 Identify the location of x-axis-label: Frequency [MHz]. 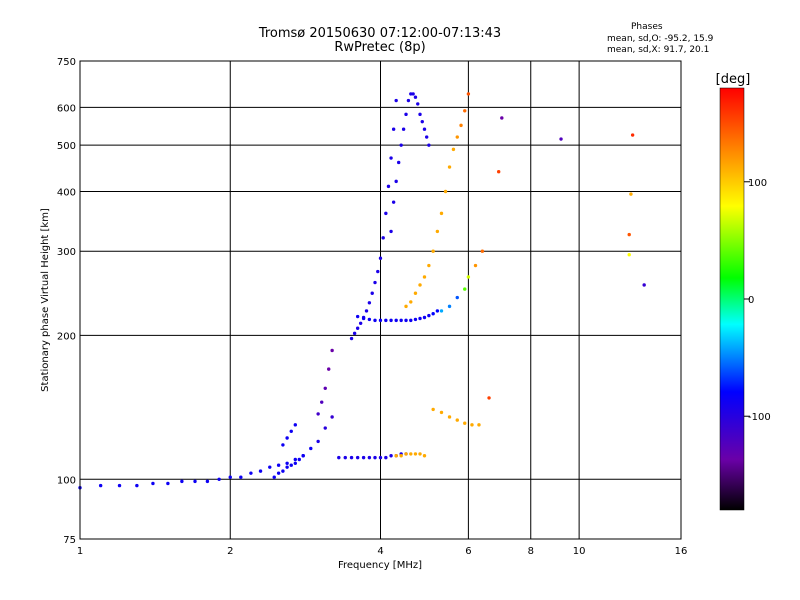
(380, 565).